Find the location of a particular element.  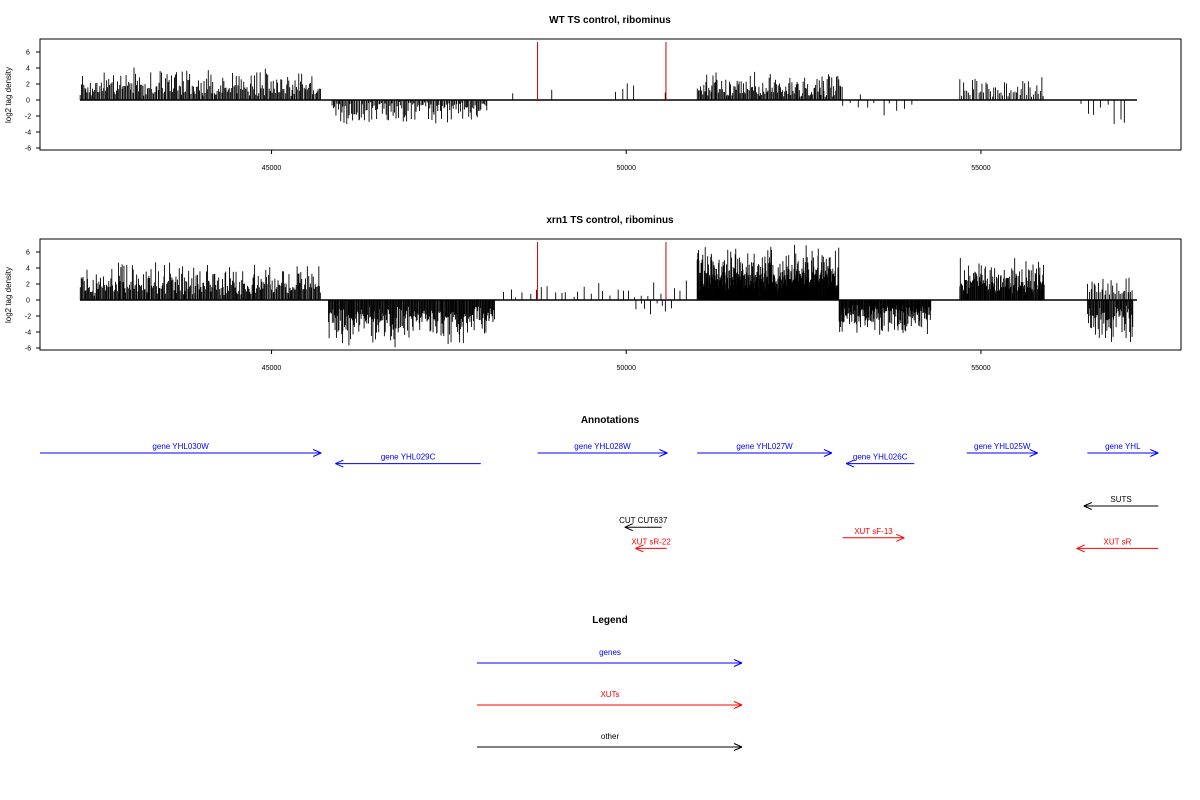

wt-markers is located at coordinates (602, 71).